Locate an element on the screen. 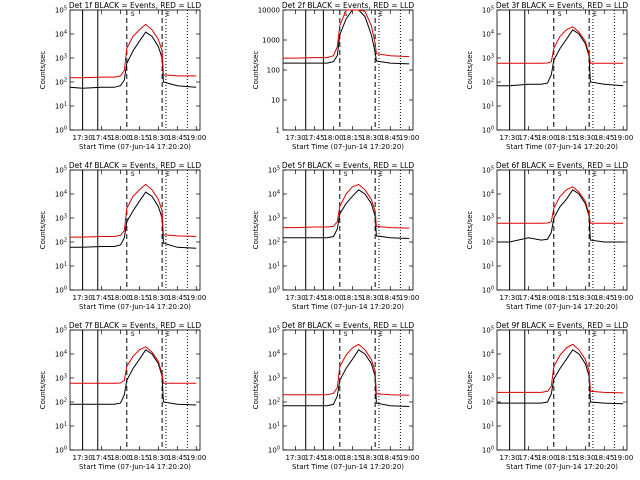  panel-title: Det 6f BLACK = Events, RED = LLD is located at coordinates (562, 165).